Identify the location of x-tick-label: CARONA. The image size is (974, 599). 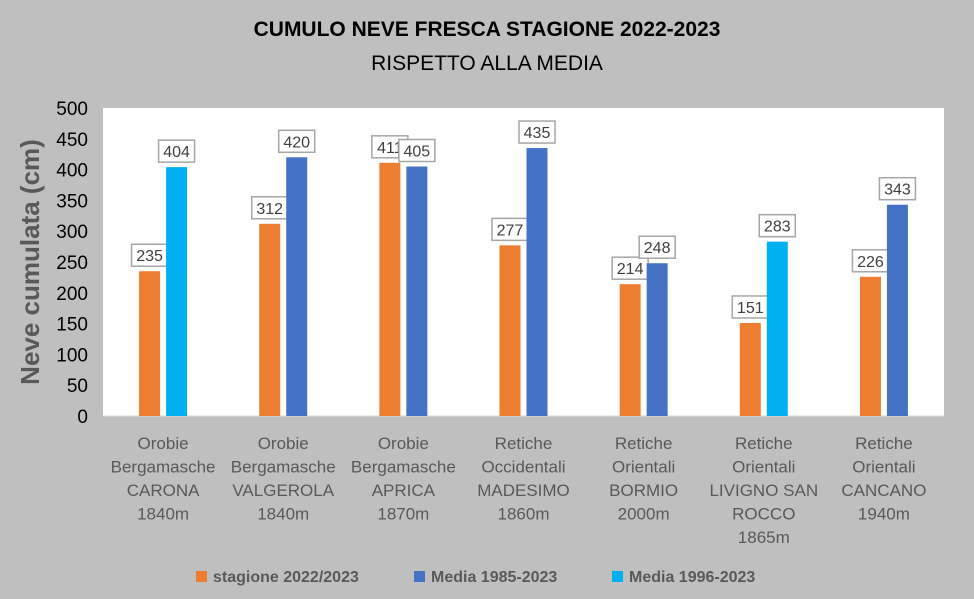
(163, 490).